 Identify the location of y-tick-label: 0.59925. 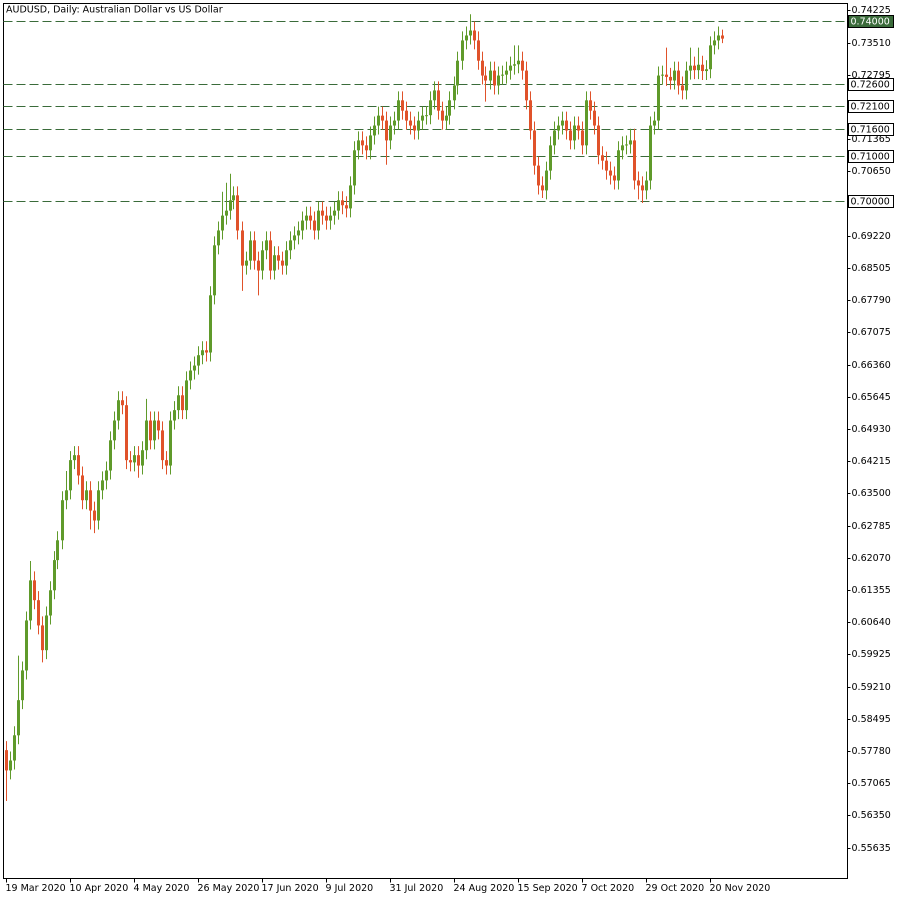
(871, 654).